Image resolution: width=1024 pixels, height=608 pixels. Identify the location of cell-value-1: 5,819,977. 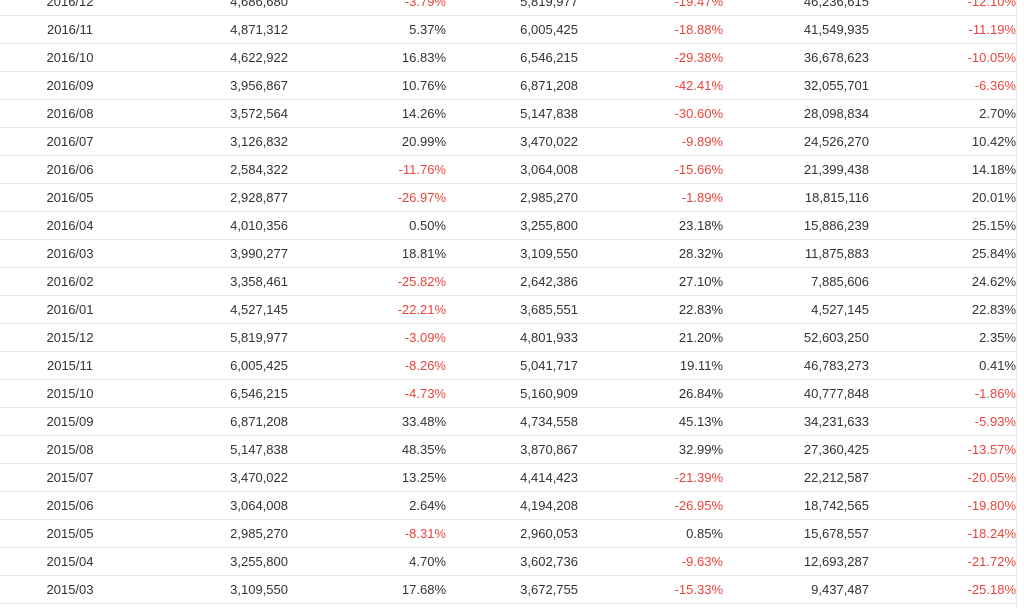
(214, 337).